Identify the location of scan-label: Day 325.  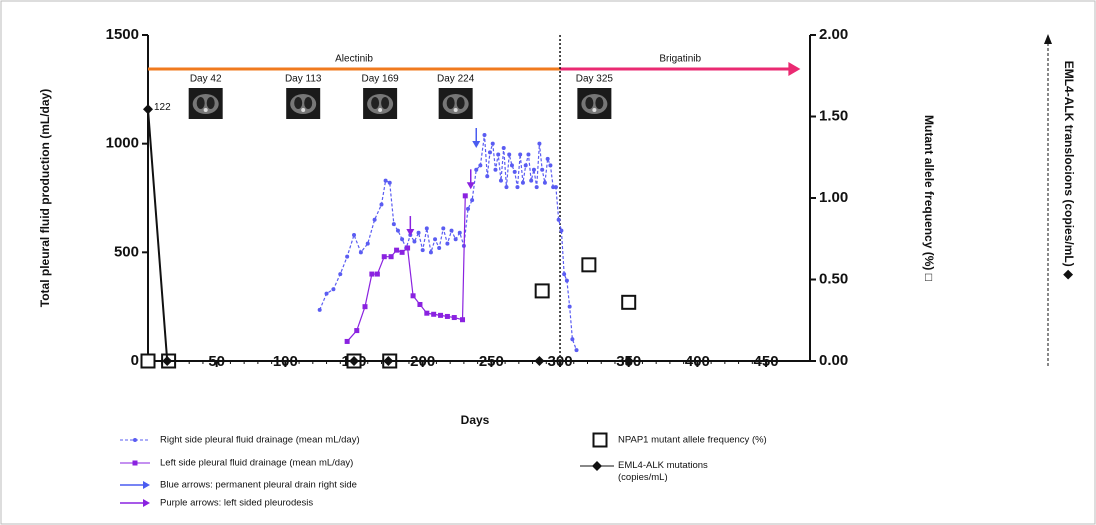
(595, 79).